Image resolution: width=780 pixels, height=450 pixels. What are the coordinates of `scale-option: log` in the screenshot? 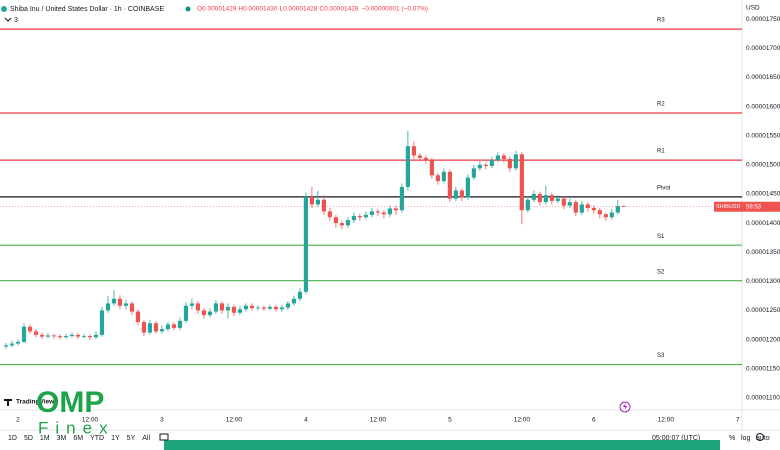 It's located at (745, 438).